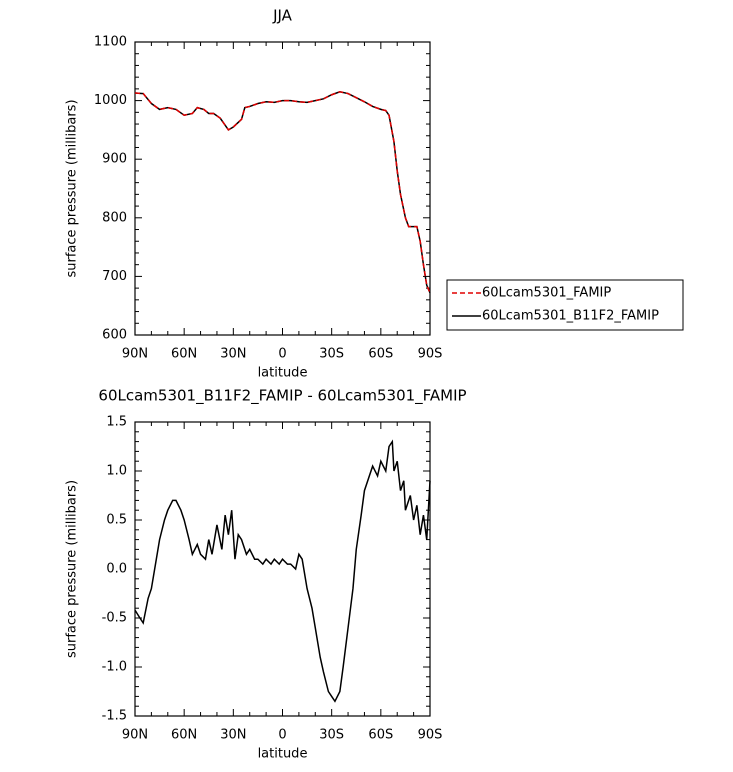  I want to click on y-tick-label: 1.5, so click(116, 422).